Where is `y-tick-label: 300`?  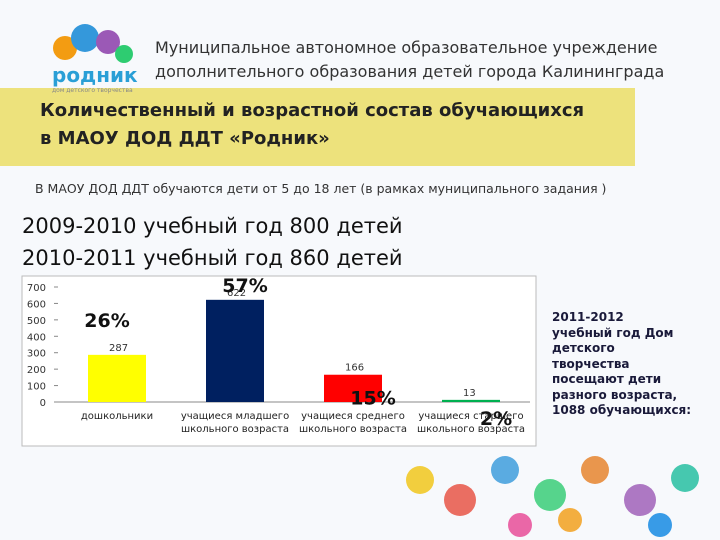 y-tick-label: 300 is located at coordinates (36, 354).